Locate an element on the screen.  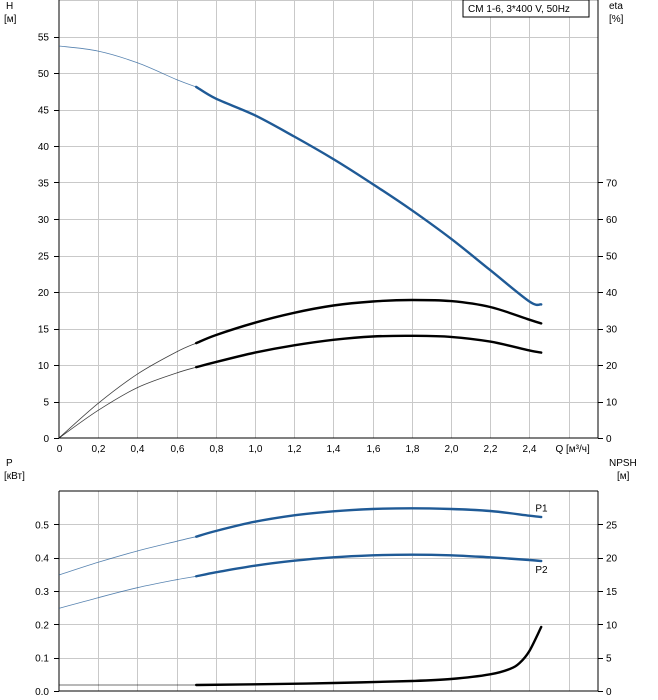
head-tick-label: 55 is located at coordinates (44, 38).